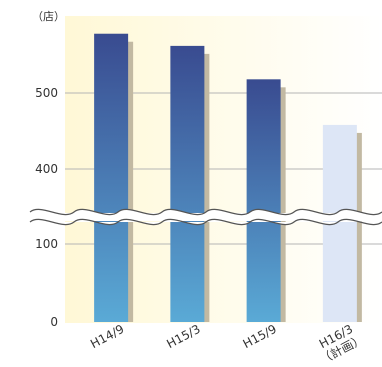  I want to click on axis-break-fill, so click(206, 217).